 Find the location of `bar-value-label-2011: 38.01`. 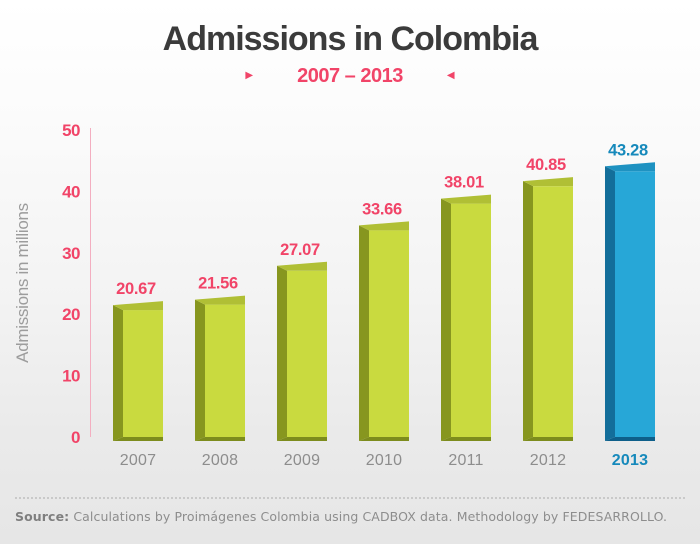

bar-value-label-2011: 38.01 is located at coordinates (464, 183).